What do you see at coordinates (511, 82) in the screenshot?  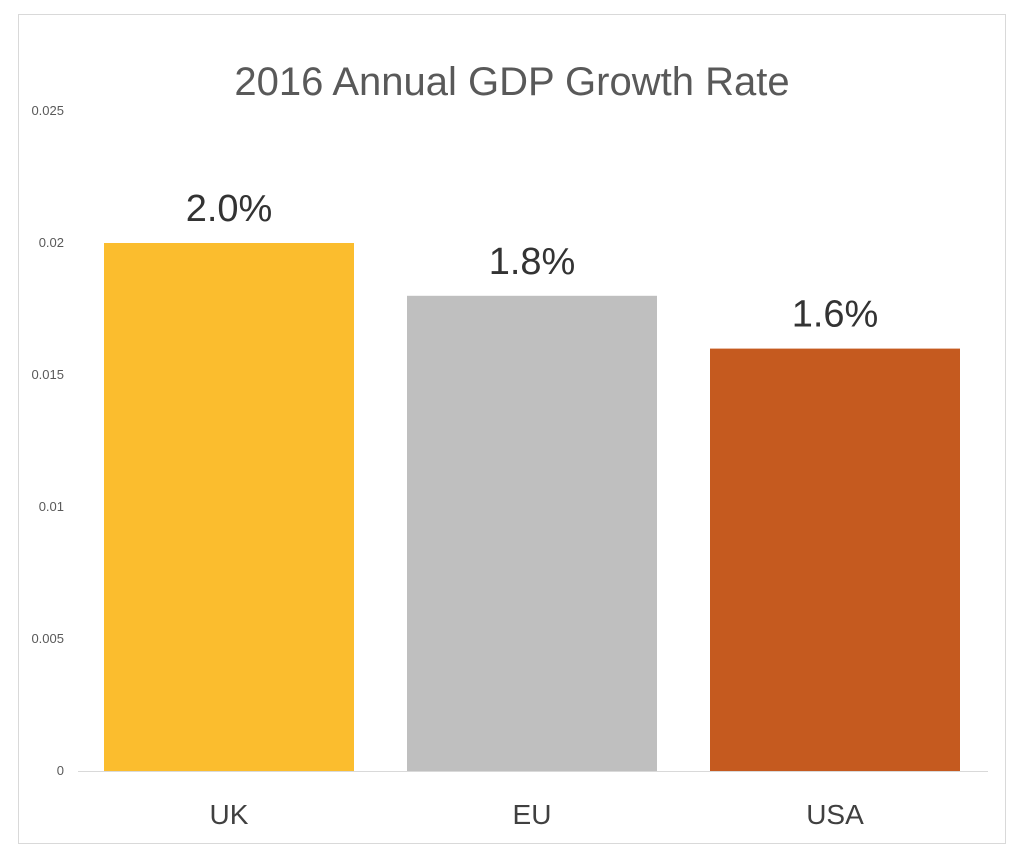 I see `chart-title: 2016 Annual GDP Growth Rate` at bounding box center [511, 82].